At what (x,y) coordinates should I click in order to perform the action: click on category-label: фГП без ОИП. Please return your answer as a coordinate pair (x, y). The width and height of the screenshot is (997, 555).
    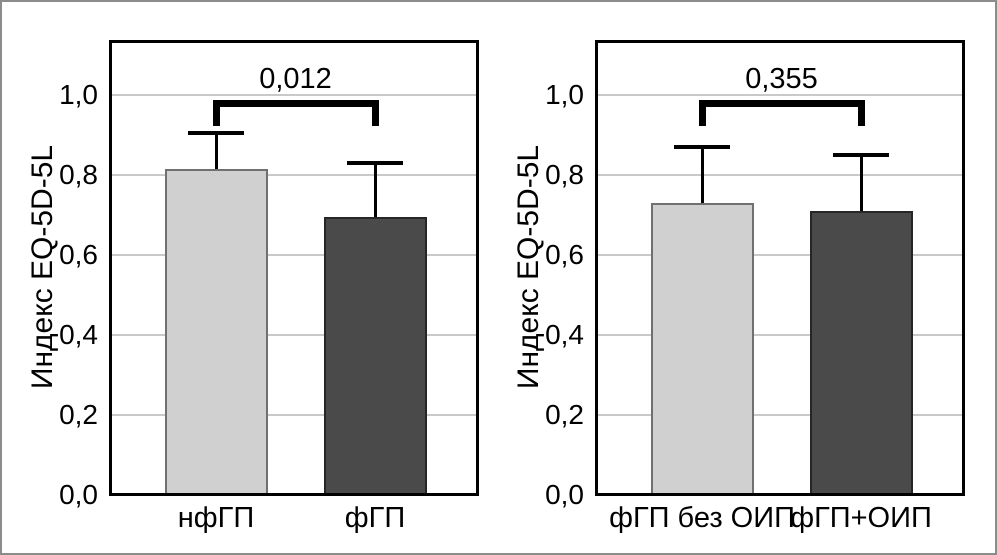
    Looking at the image, I should click on (702, 518).